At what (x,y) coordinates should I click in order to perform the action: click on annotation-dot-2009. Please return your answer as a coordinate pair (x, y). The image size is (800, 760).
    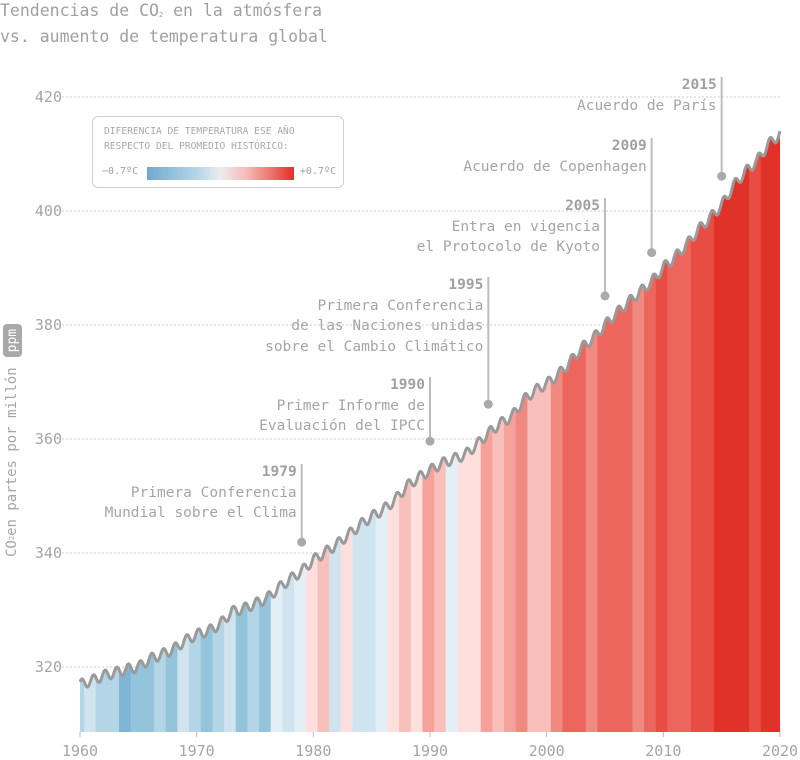
    Looking at the image, I should click on (652, 253).